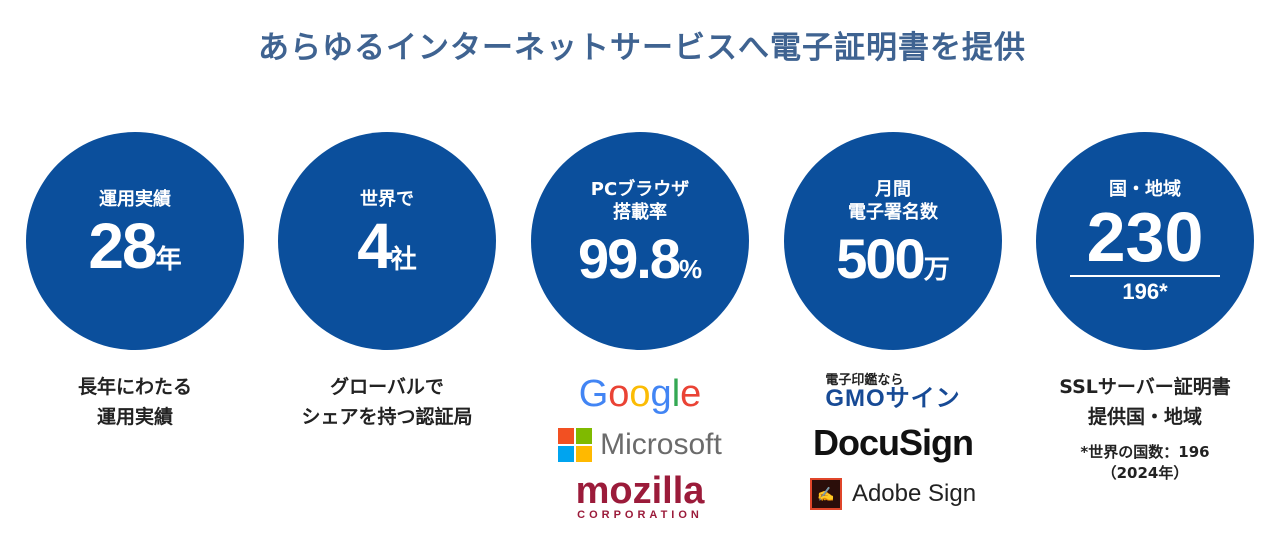 The image size is (1284, 551). I want to click on stat-circle: 世界で 4社, so click(387, 241).